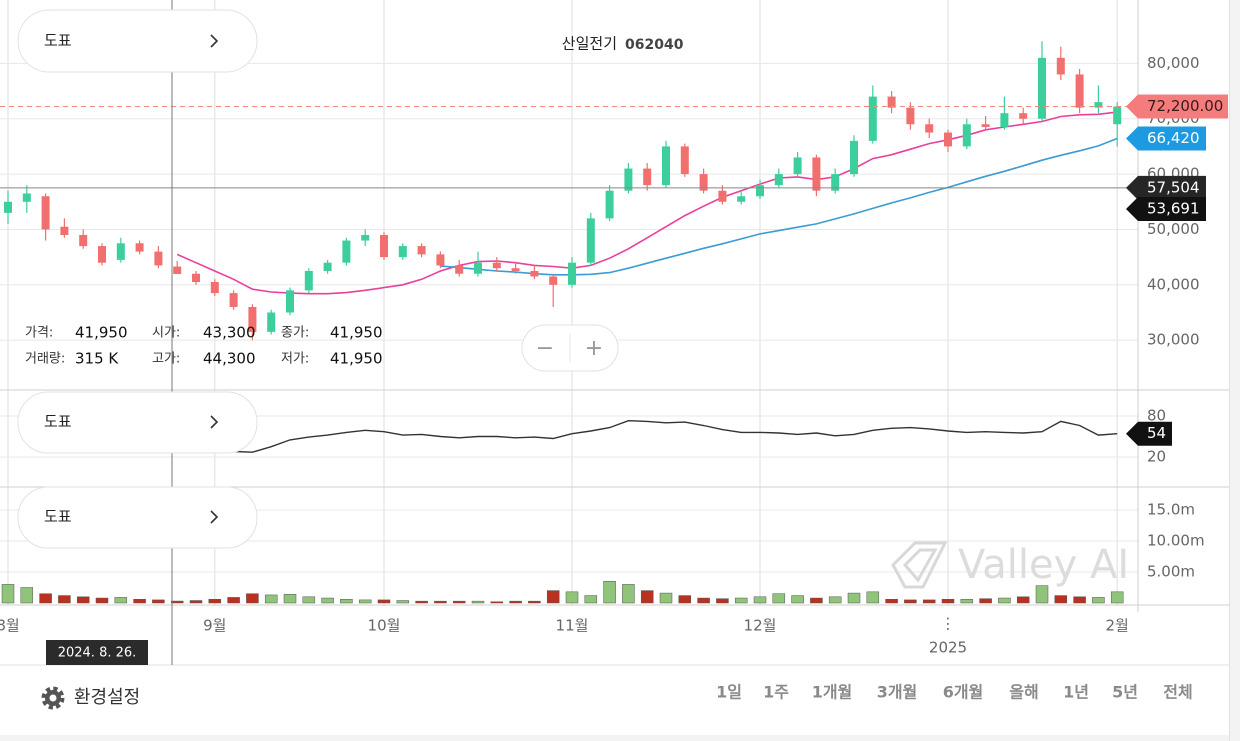  I want to click on x-tick-label: 2025, so click(948, 648).